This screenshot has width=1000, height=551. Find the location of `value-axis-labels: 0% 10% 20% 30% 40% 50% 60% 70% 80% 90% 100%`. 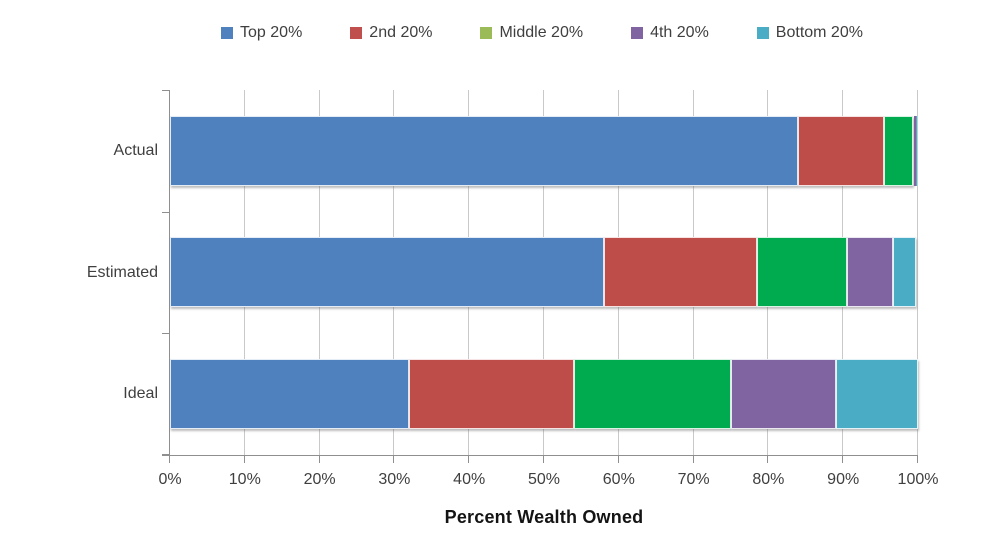

value-axis-labels: 0% 10% 20% 30% 40% 50% 60% 70% 80% 90% 100% is located at coordinates (548, 482).